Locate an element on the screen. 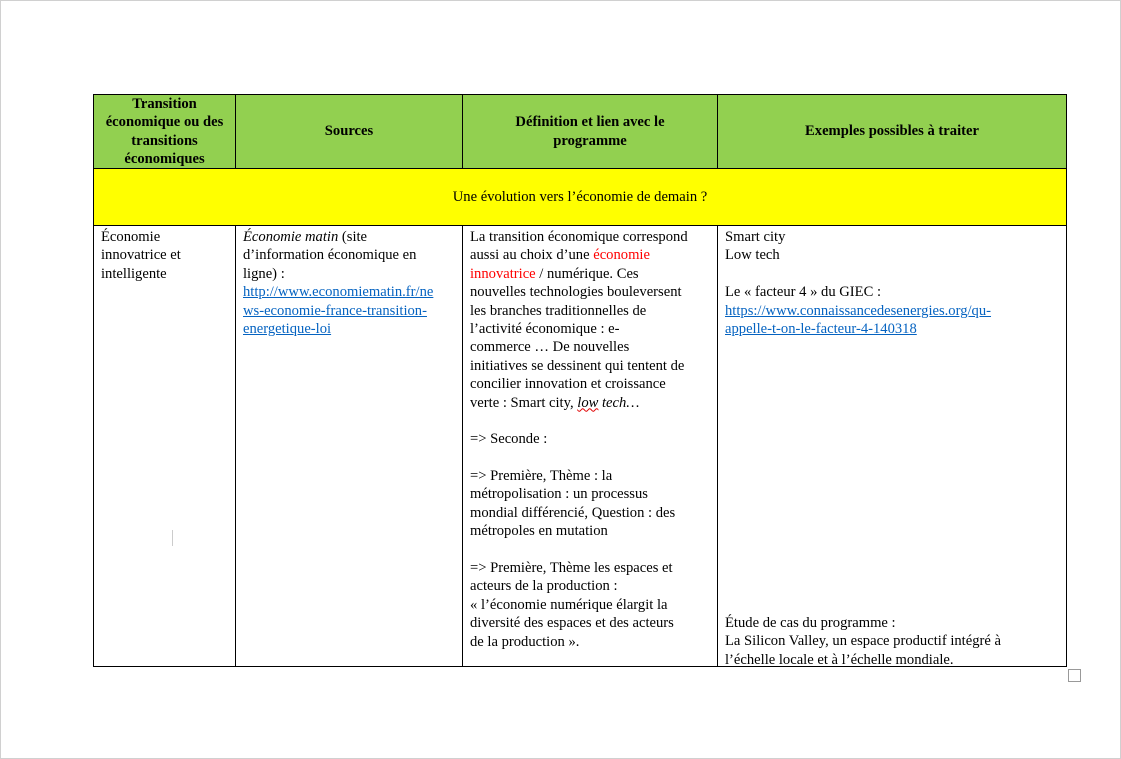 The image size is (1121, 759). definition-text: => Première, Thème les espaces et is located at coordinates (571, 568).